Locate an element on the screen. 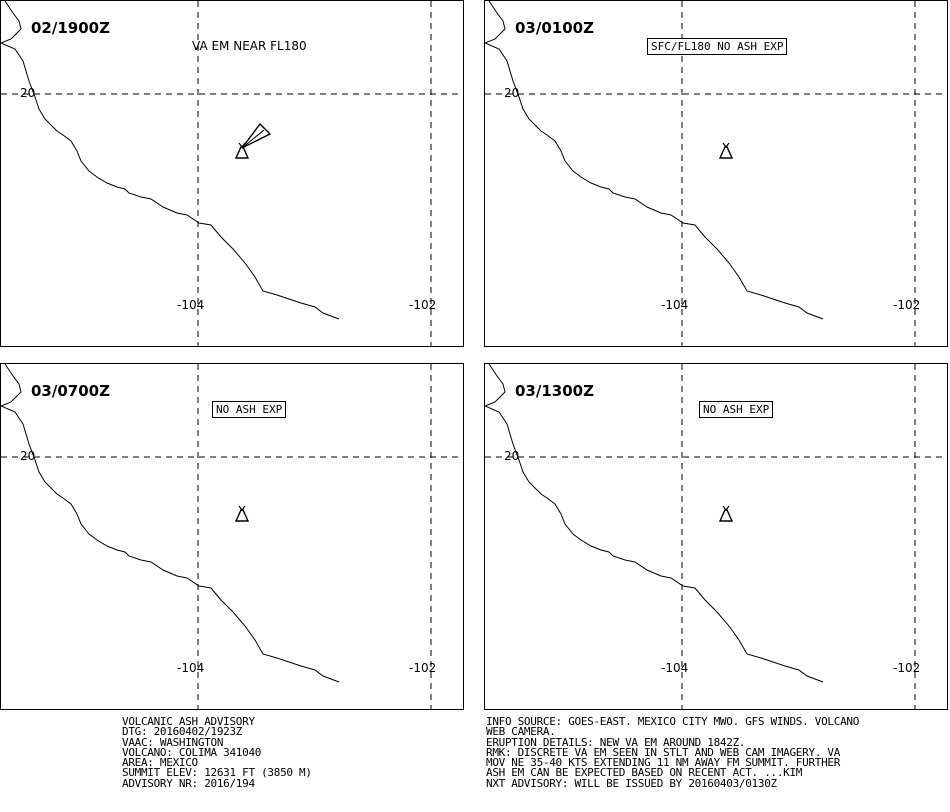  plume-axis is located at coordinates (253, 139).